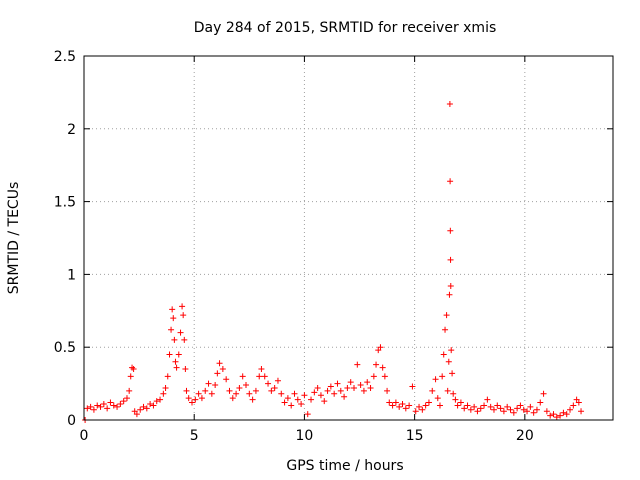 This screenshot has width=640, height=480. Describe the element at coordinates (84, 436) in the screenshot. I see `x-tick-label: 0` at that location.